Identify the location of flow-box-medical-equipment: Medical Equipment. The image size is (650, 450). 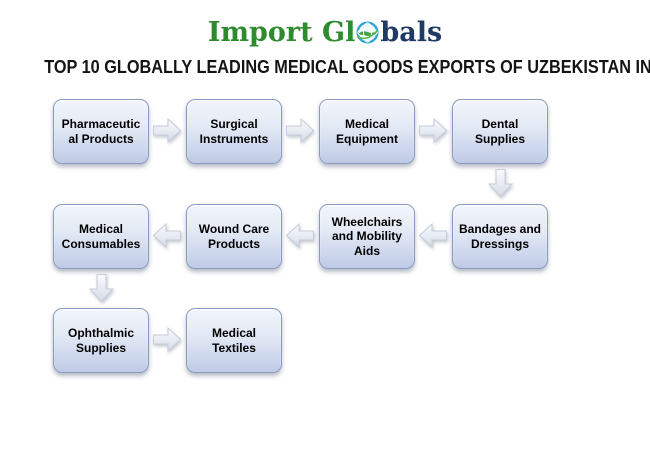
(367, 131).